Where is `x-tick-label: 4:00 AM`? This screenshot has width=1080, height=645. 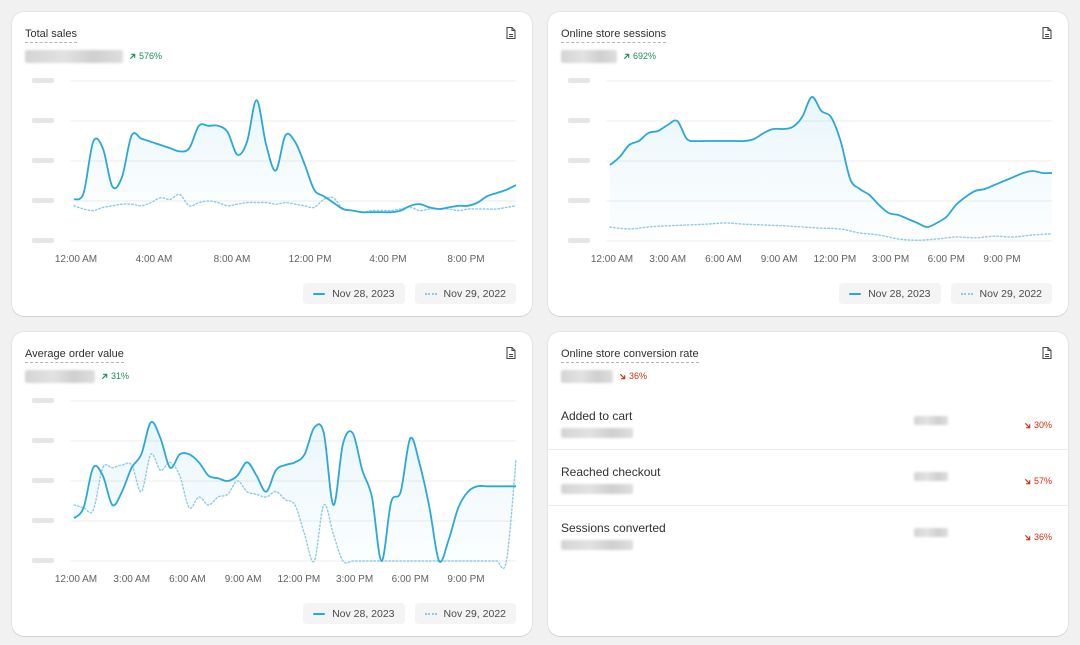
x-tick-label: 4:00 AM is located at coordinates (154, 259).